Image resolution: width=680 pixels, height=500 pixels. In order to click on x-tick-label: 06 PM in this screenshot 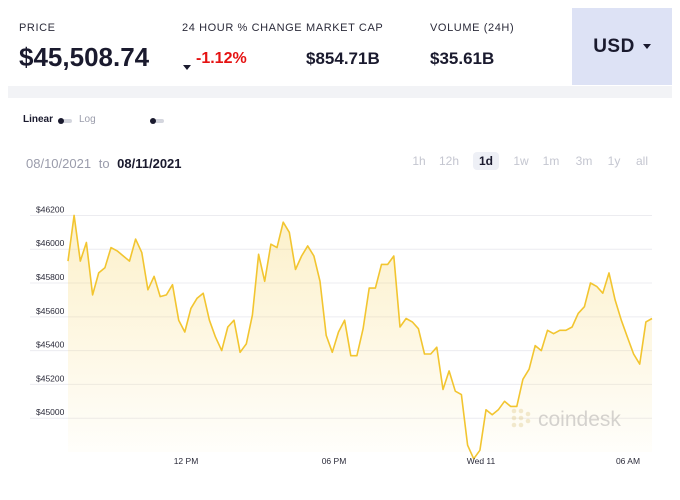, I will do `click(334, 461)`.